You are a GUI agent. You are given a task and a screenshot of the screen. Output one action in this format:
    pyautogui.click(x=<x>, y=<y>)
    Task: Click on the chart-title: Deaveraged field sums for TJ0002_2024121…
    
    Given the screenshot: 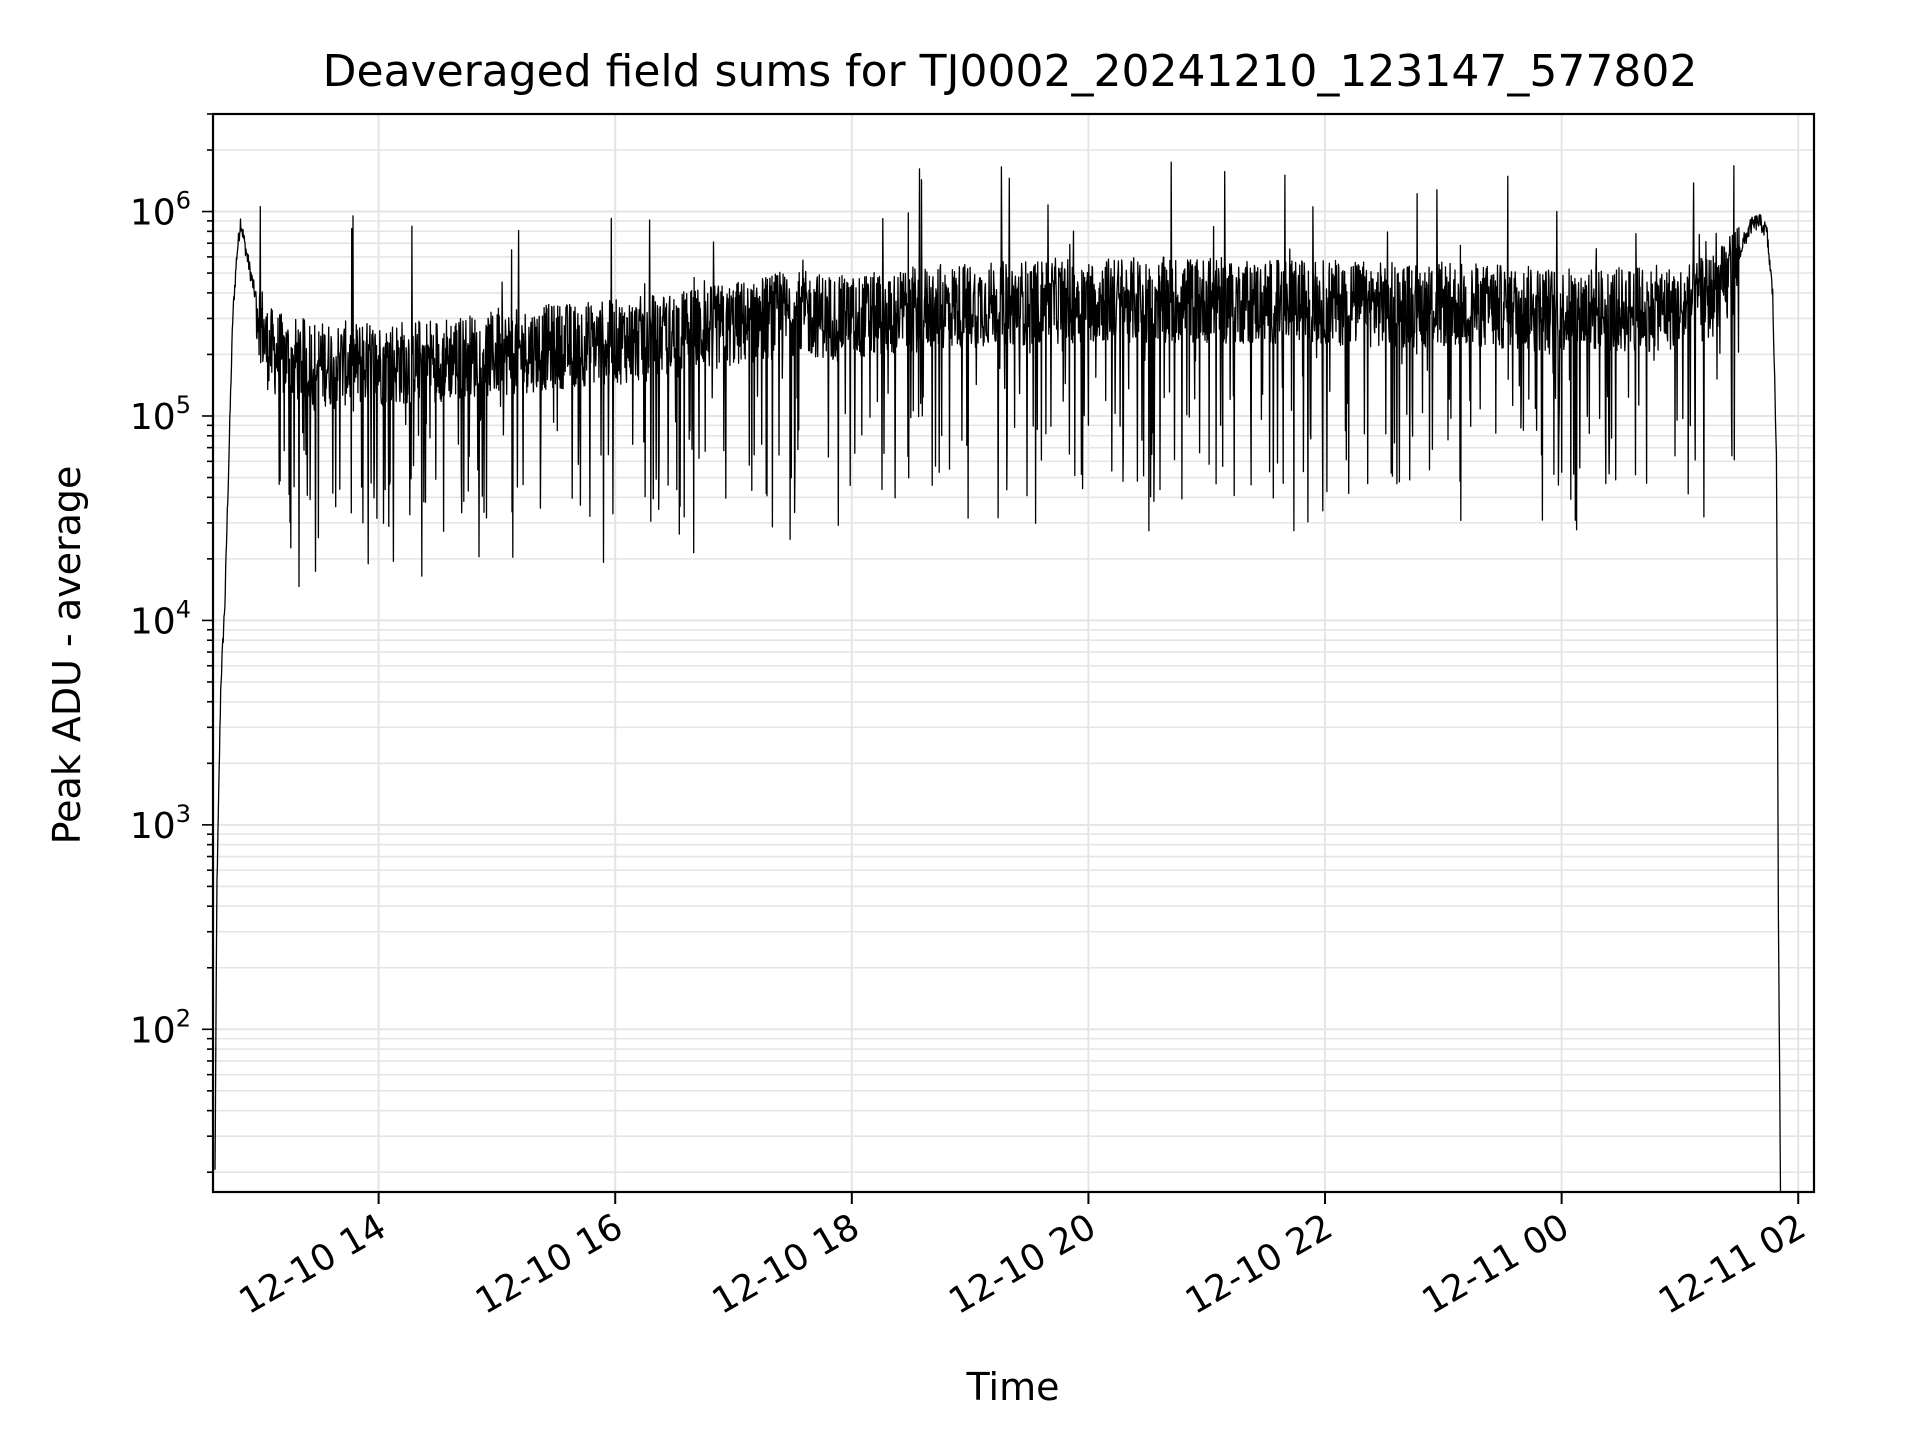 What is the action you would take?
    pyautogui.click(x=1010, y=71)
    